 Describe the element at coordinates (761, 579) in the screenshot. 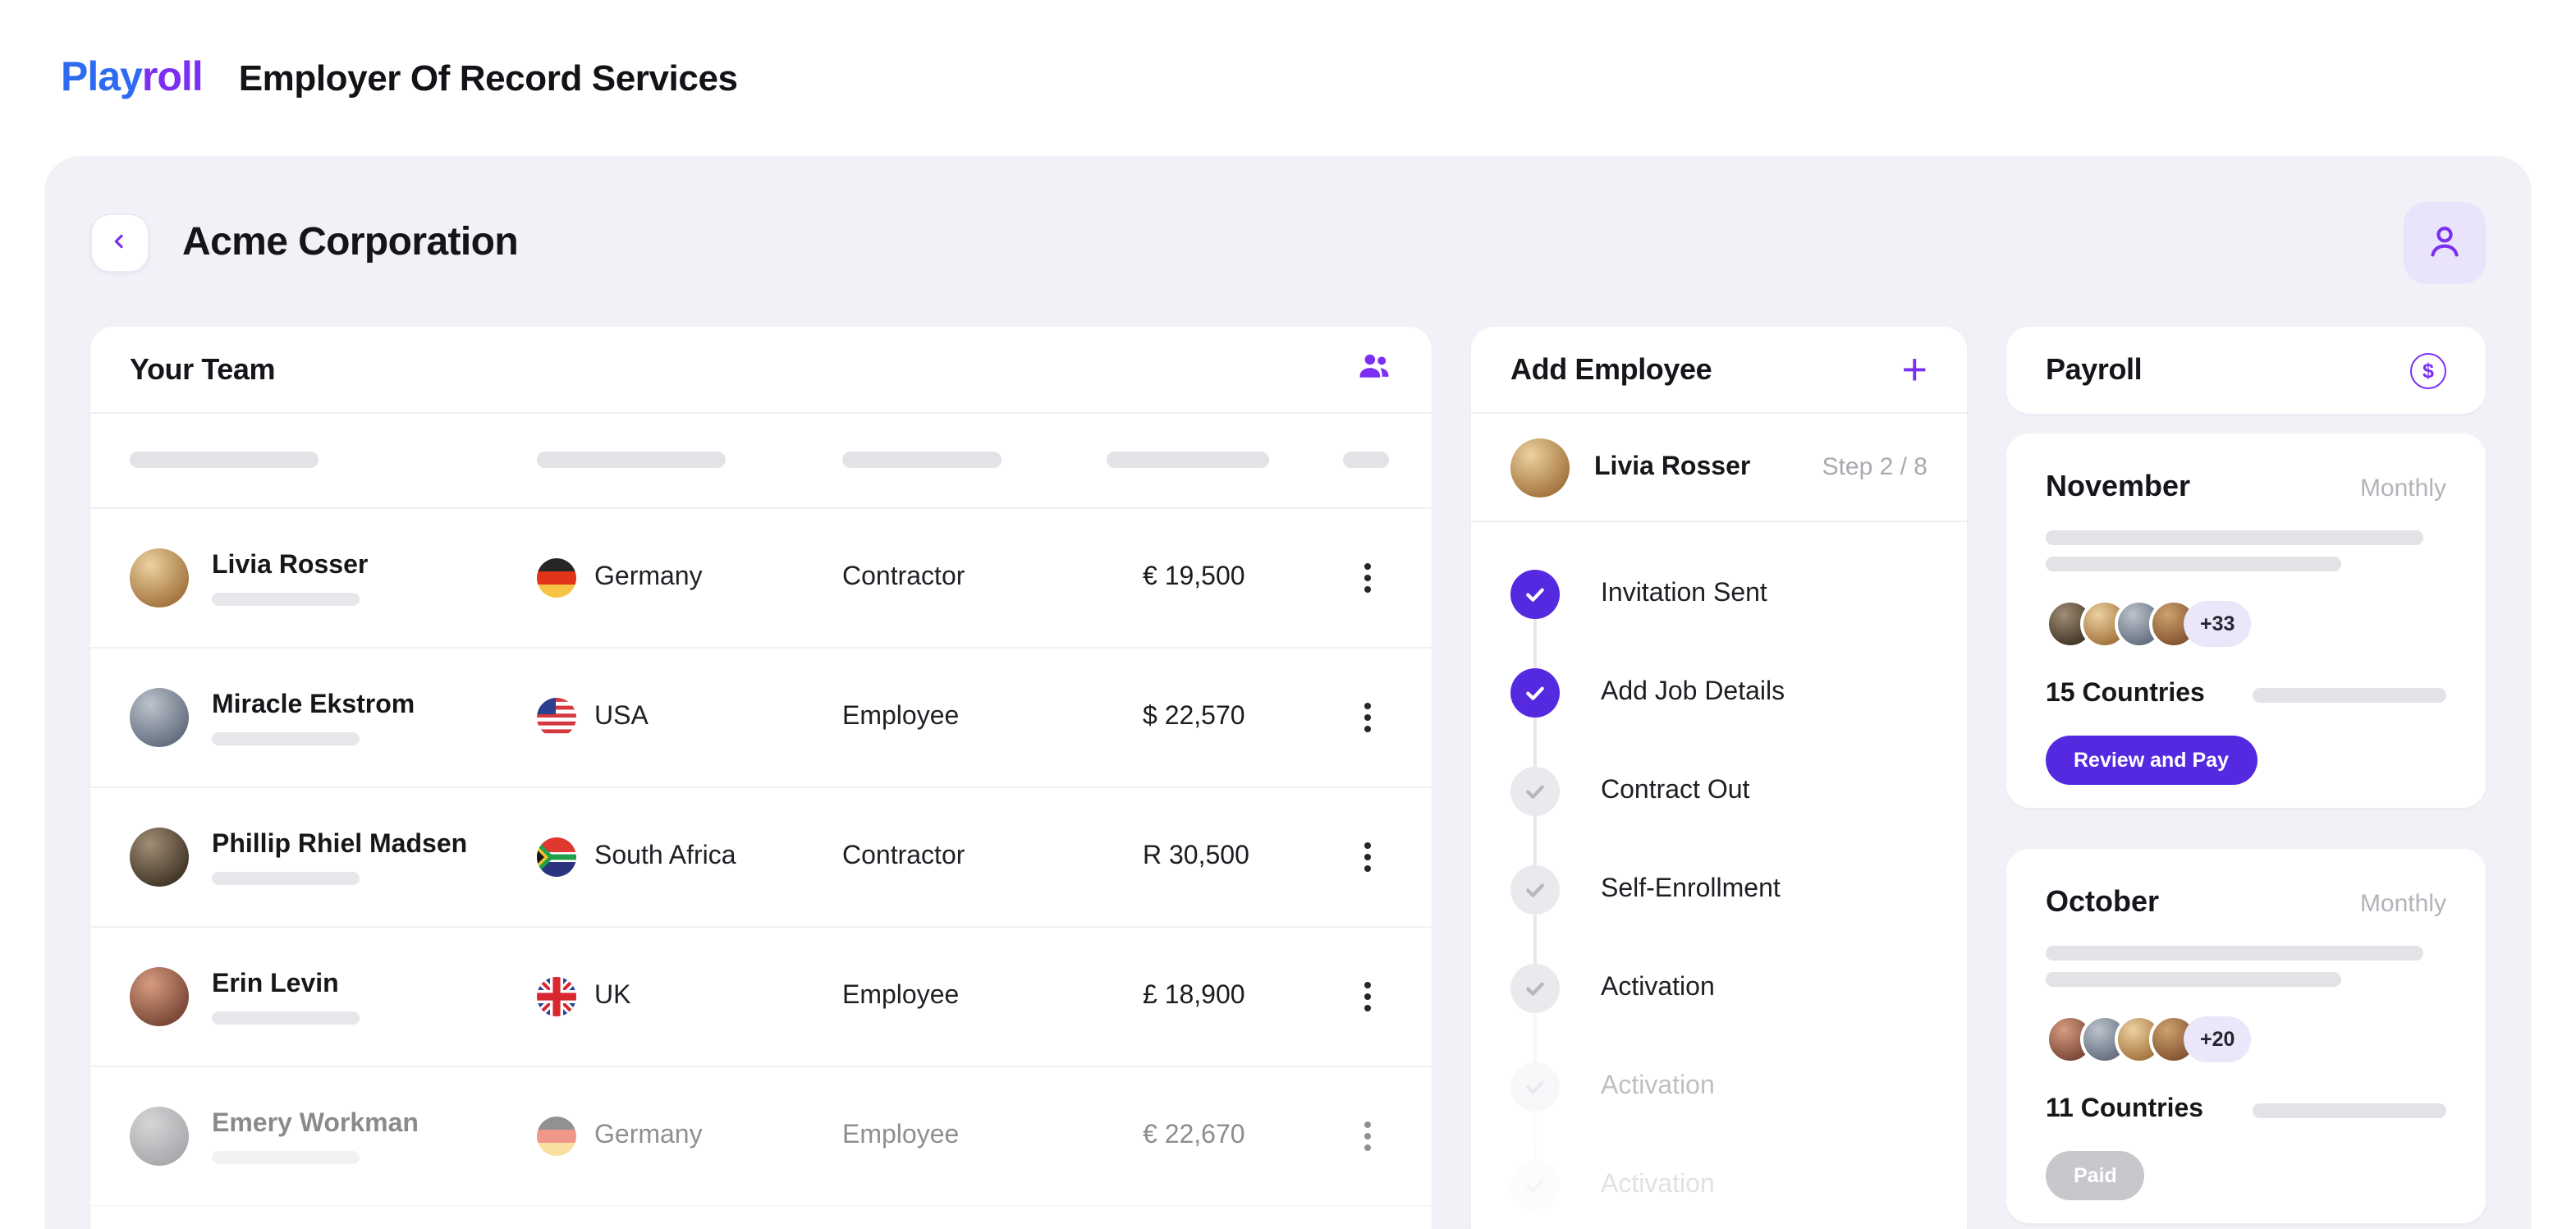

I see `table-row: Livia Rosser Germany Contractor € 19,500` at that location.